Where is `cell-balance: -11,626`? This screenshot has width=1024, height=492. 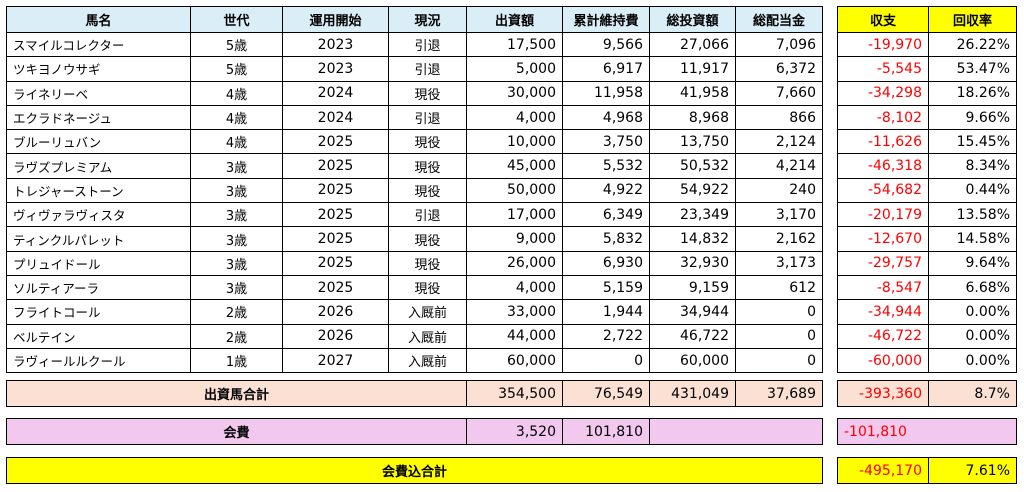
cell-balance: -11,626 is located at coordinates (883, 142).